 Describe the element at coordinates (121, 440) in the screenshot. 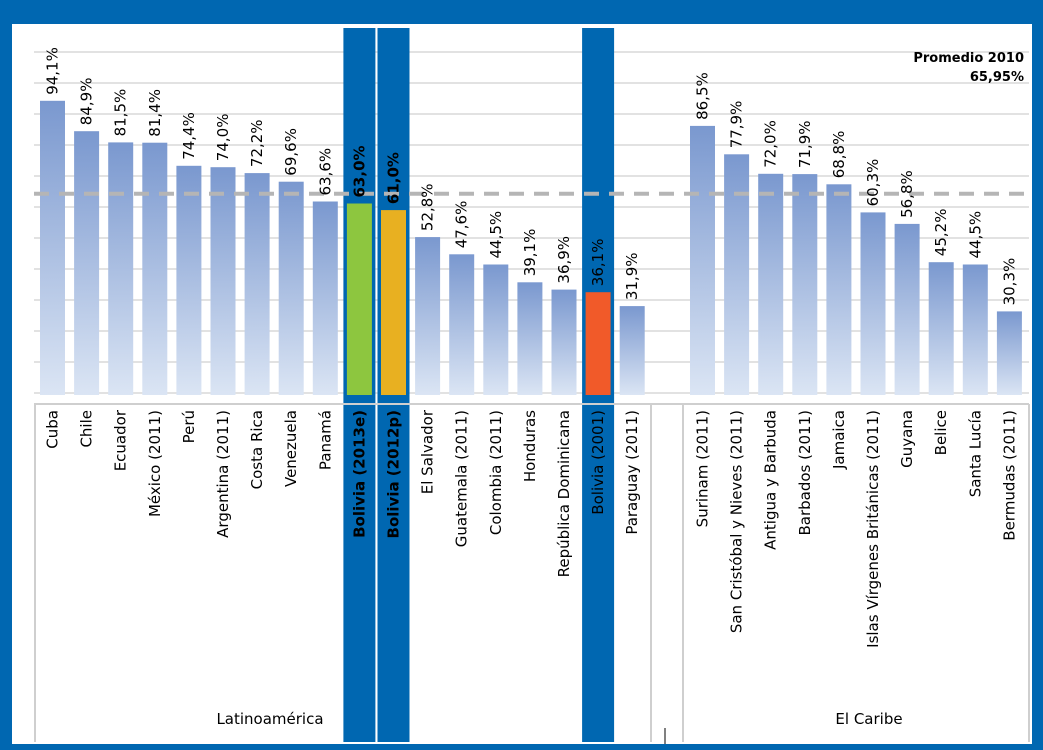

I see `category-label: Ecuador` at that location.